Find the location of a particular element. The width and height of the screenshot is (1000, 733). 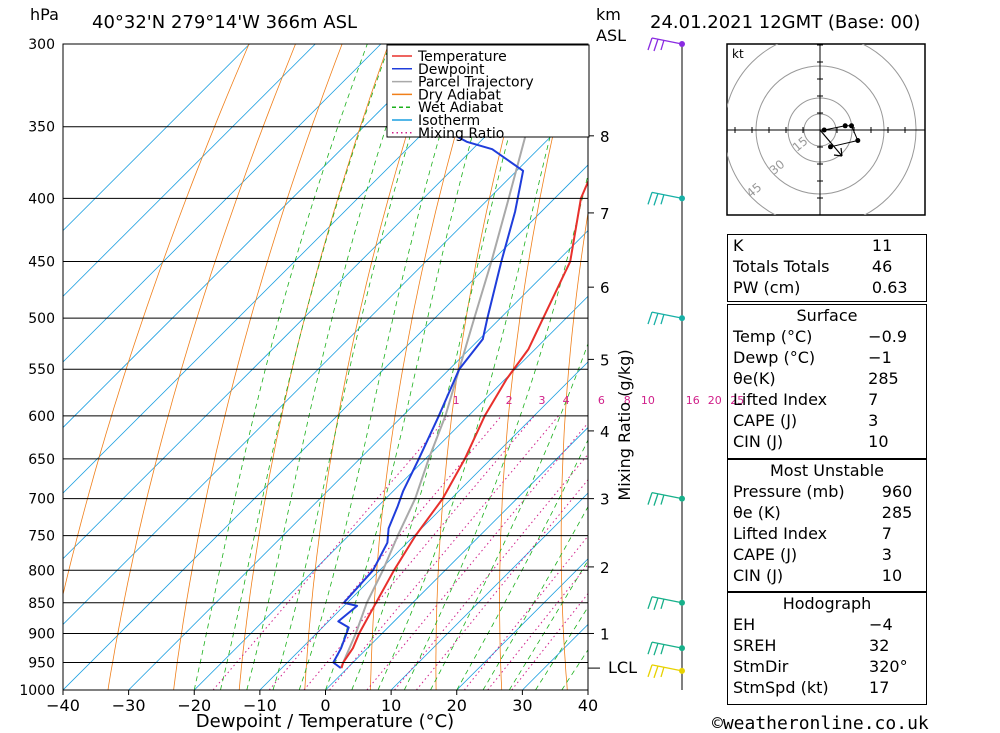

surface-row-value: 285 is located at coordinates (883, 378).